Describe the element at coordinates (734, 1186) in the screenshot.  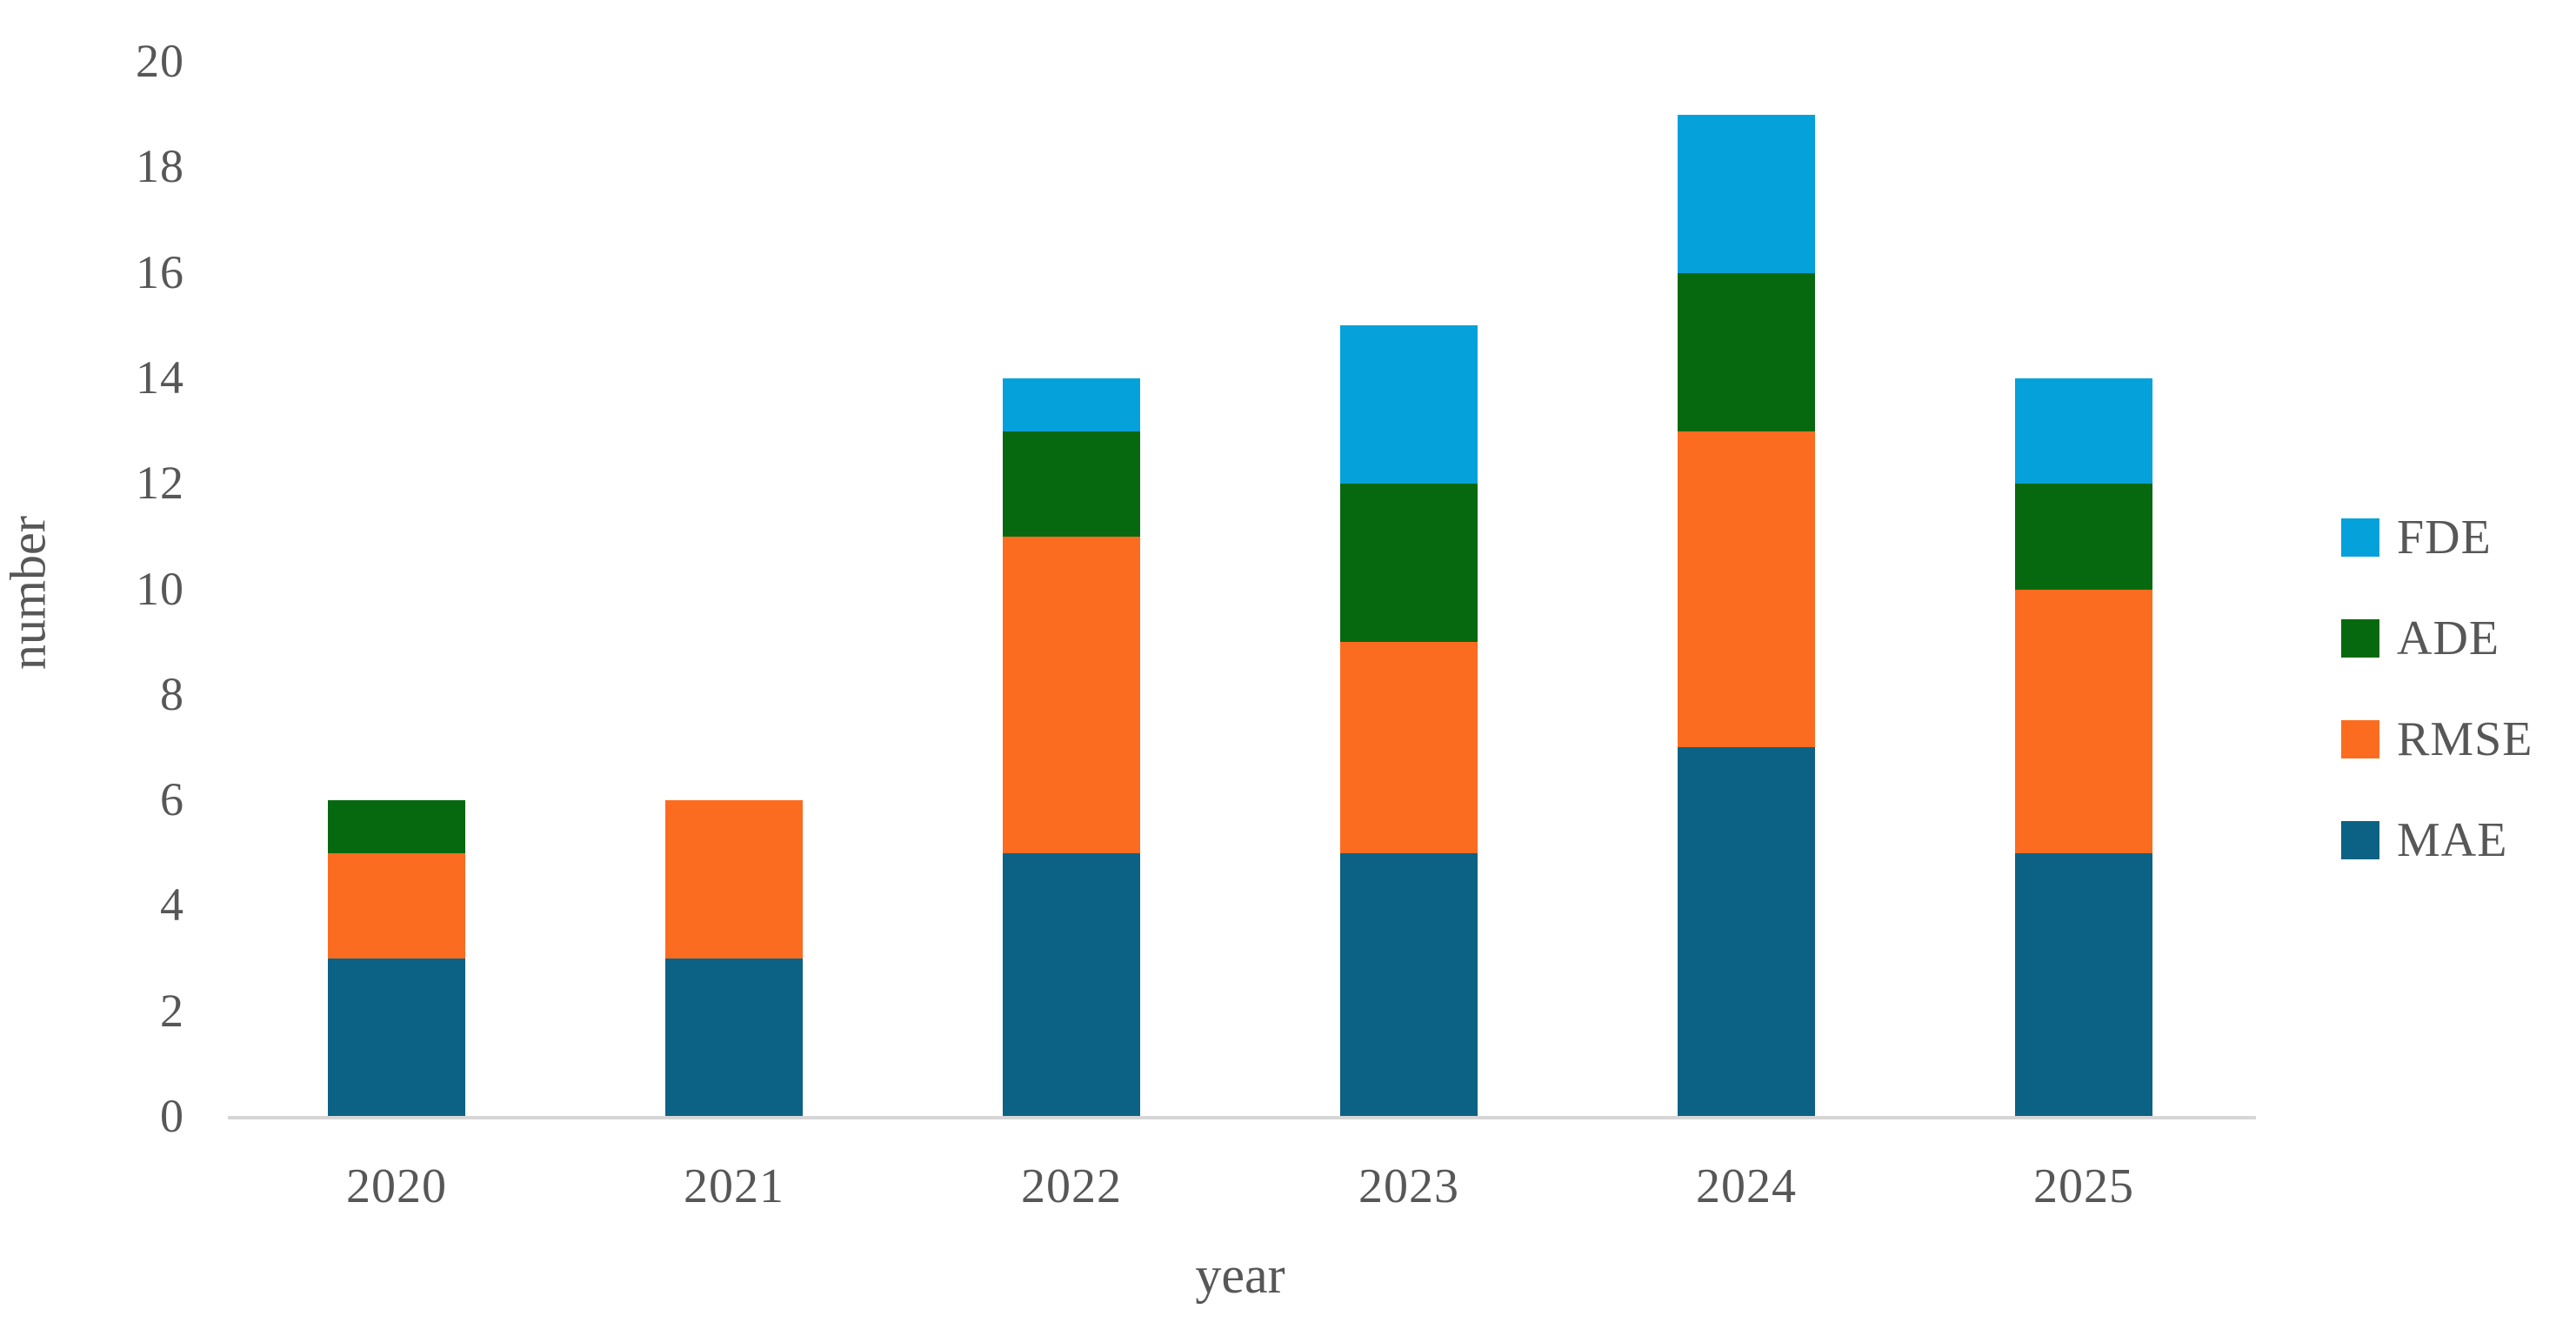
I see `x-tick-label-2021: 2021` at that location.